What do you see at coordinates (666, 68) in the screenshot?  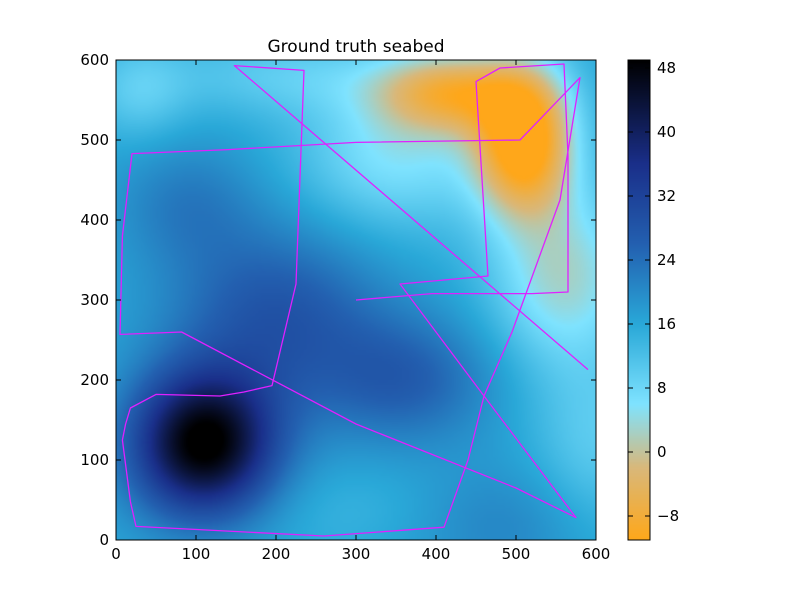 I see `colorbar-tick-label: 48` at bounding box center [666, 68].